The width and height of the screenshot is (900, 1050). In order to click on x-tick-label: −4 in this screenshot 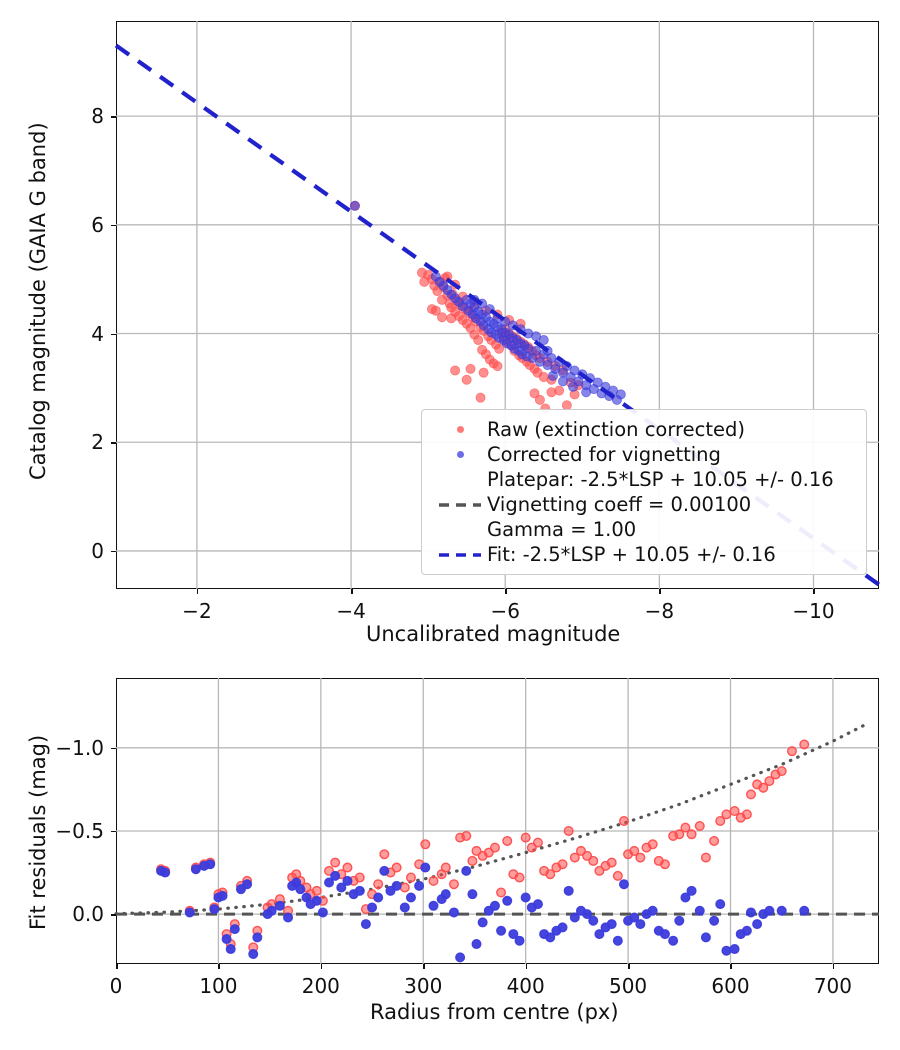, I will do `click(351, 611)`.